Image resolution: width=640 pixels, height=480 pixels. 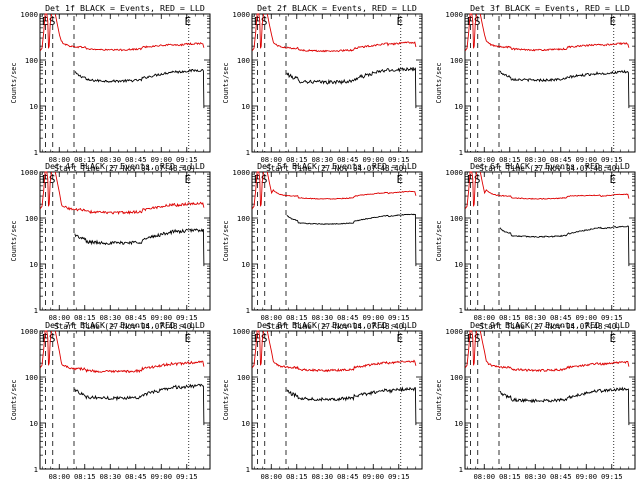 I want to click on chart-title: Det 2f BLACK = Events, RED = LLD, so click(x=337, y=8).